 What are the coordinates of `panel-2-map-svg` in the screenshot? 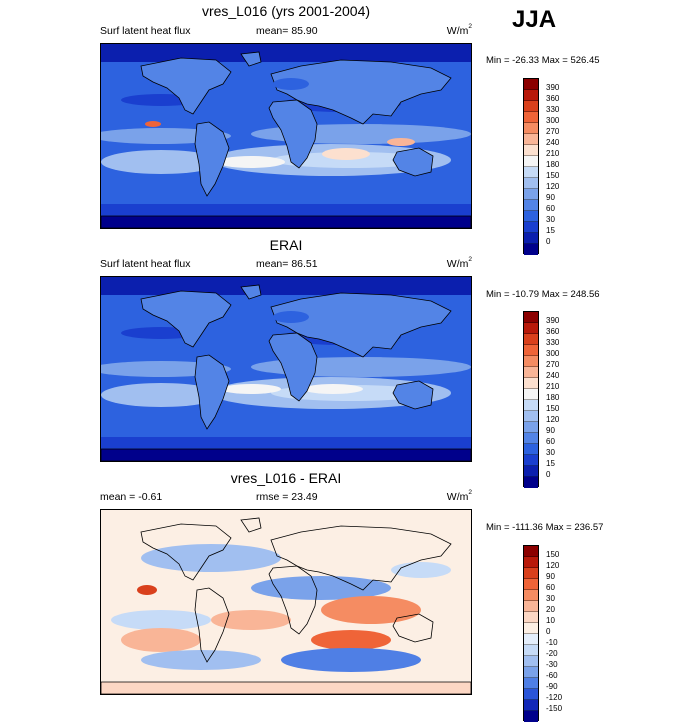 It's located at (286, 369).